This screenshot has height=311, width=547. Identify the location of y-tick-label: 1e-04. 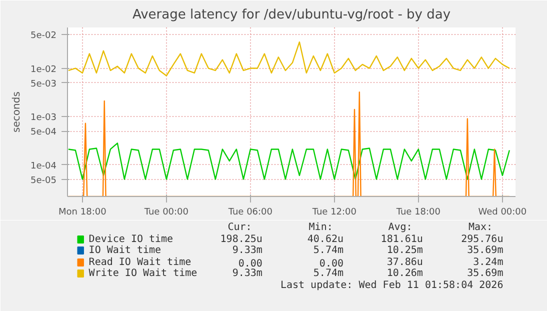
(43, 166).